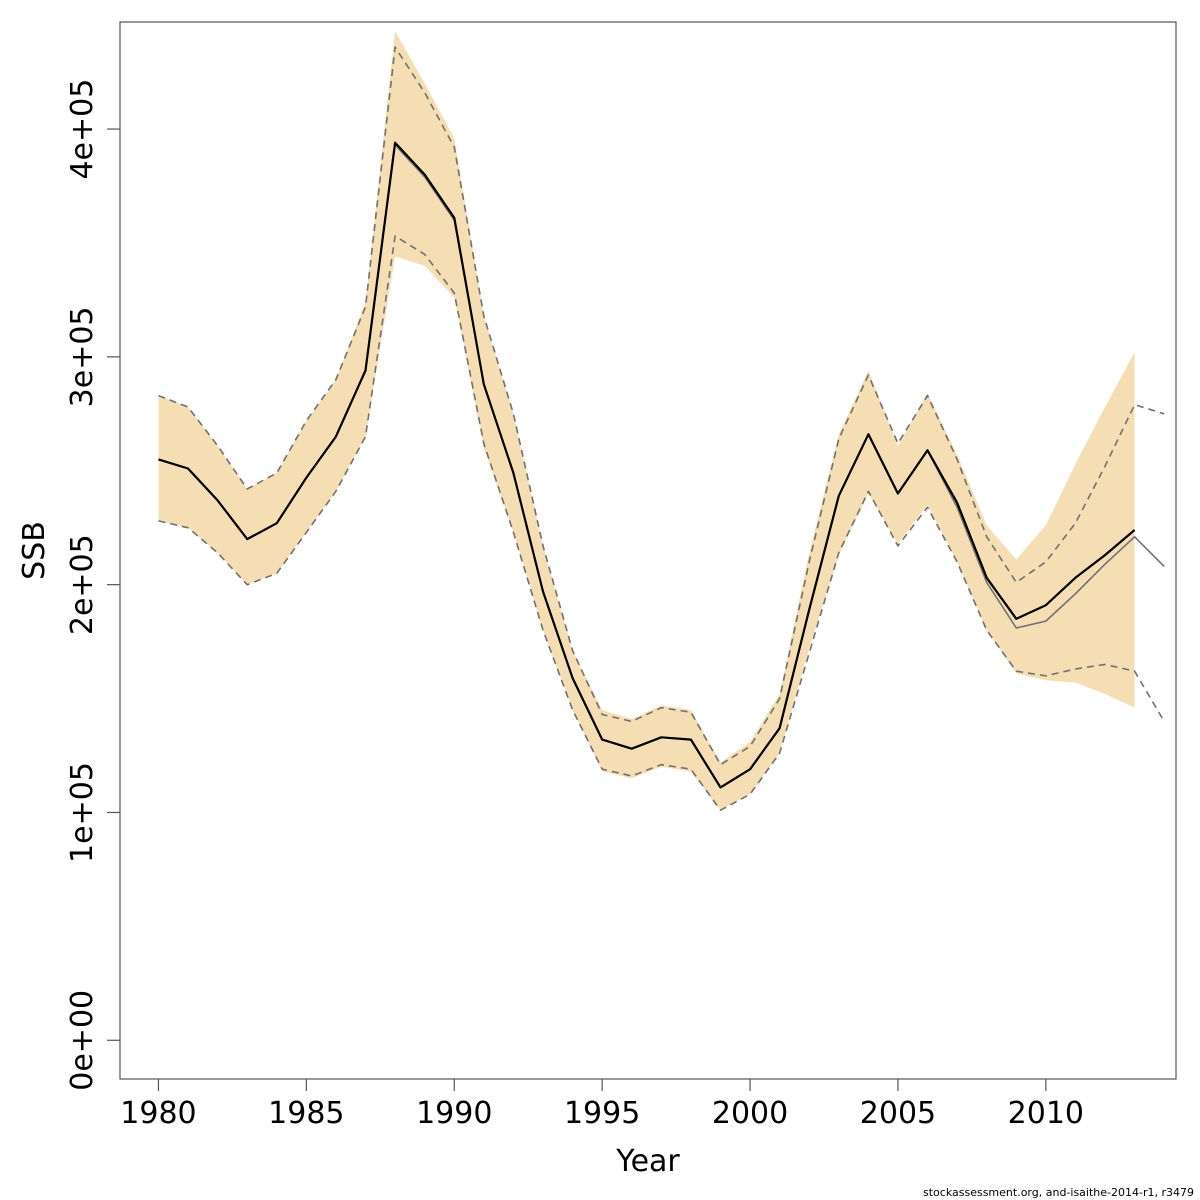 The image size is (1200, 1200). I want to click on x-tick-label: 2010, so click(1046, 1113).